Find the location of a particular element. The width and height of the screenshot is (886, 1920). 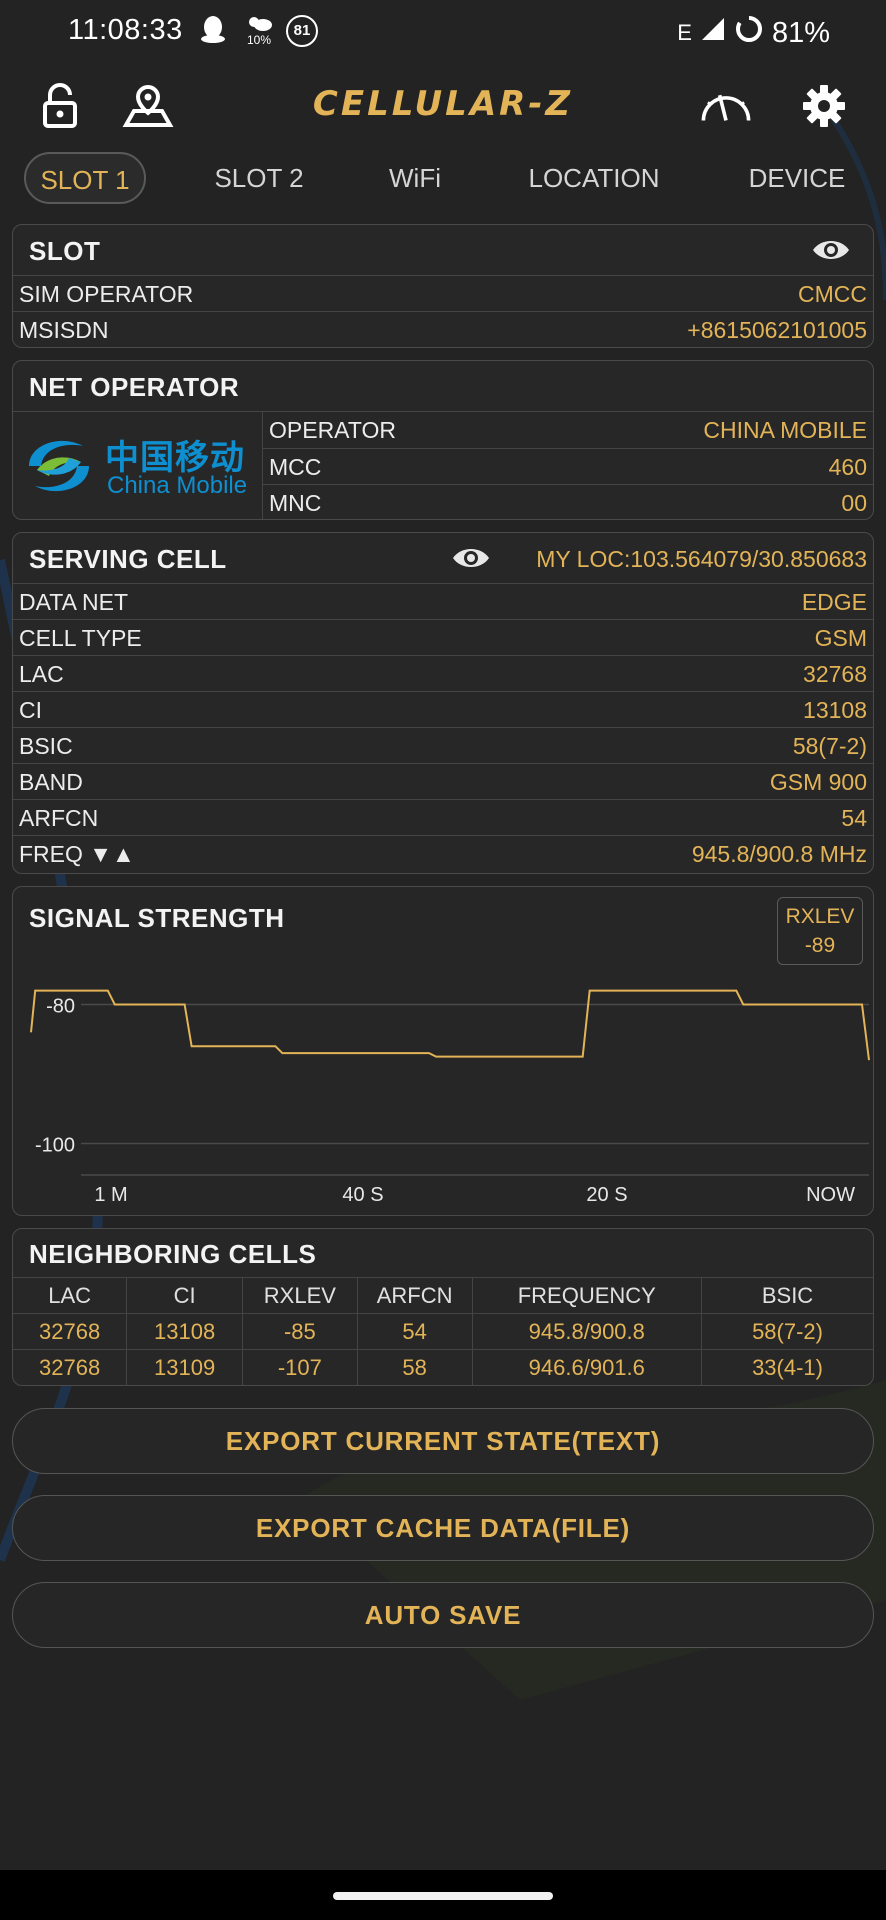

serving-row-bsic: BSIC 58(7-2) is located at coordinates (443, 745).